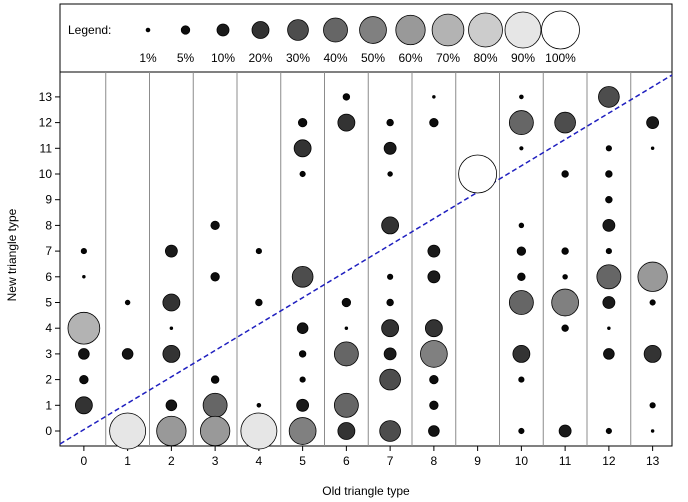 Image resolution: width=688 pixels, height=502 pixels. Describe the element at coordinates (523, 58) in the screenshot. I see `legend-label: 90%` at that location.